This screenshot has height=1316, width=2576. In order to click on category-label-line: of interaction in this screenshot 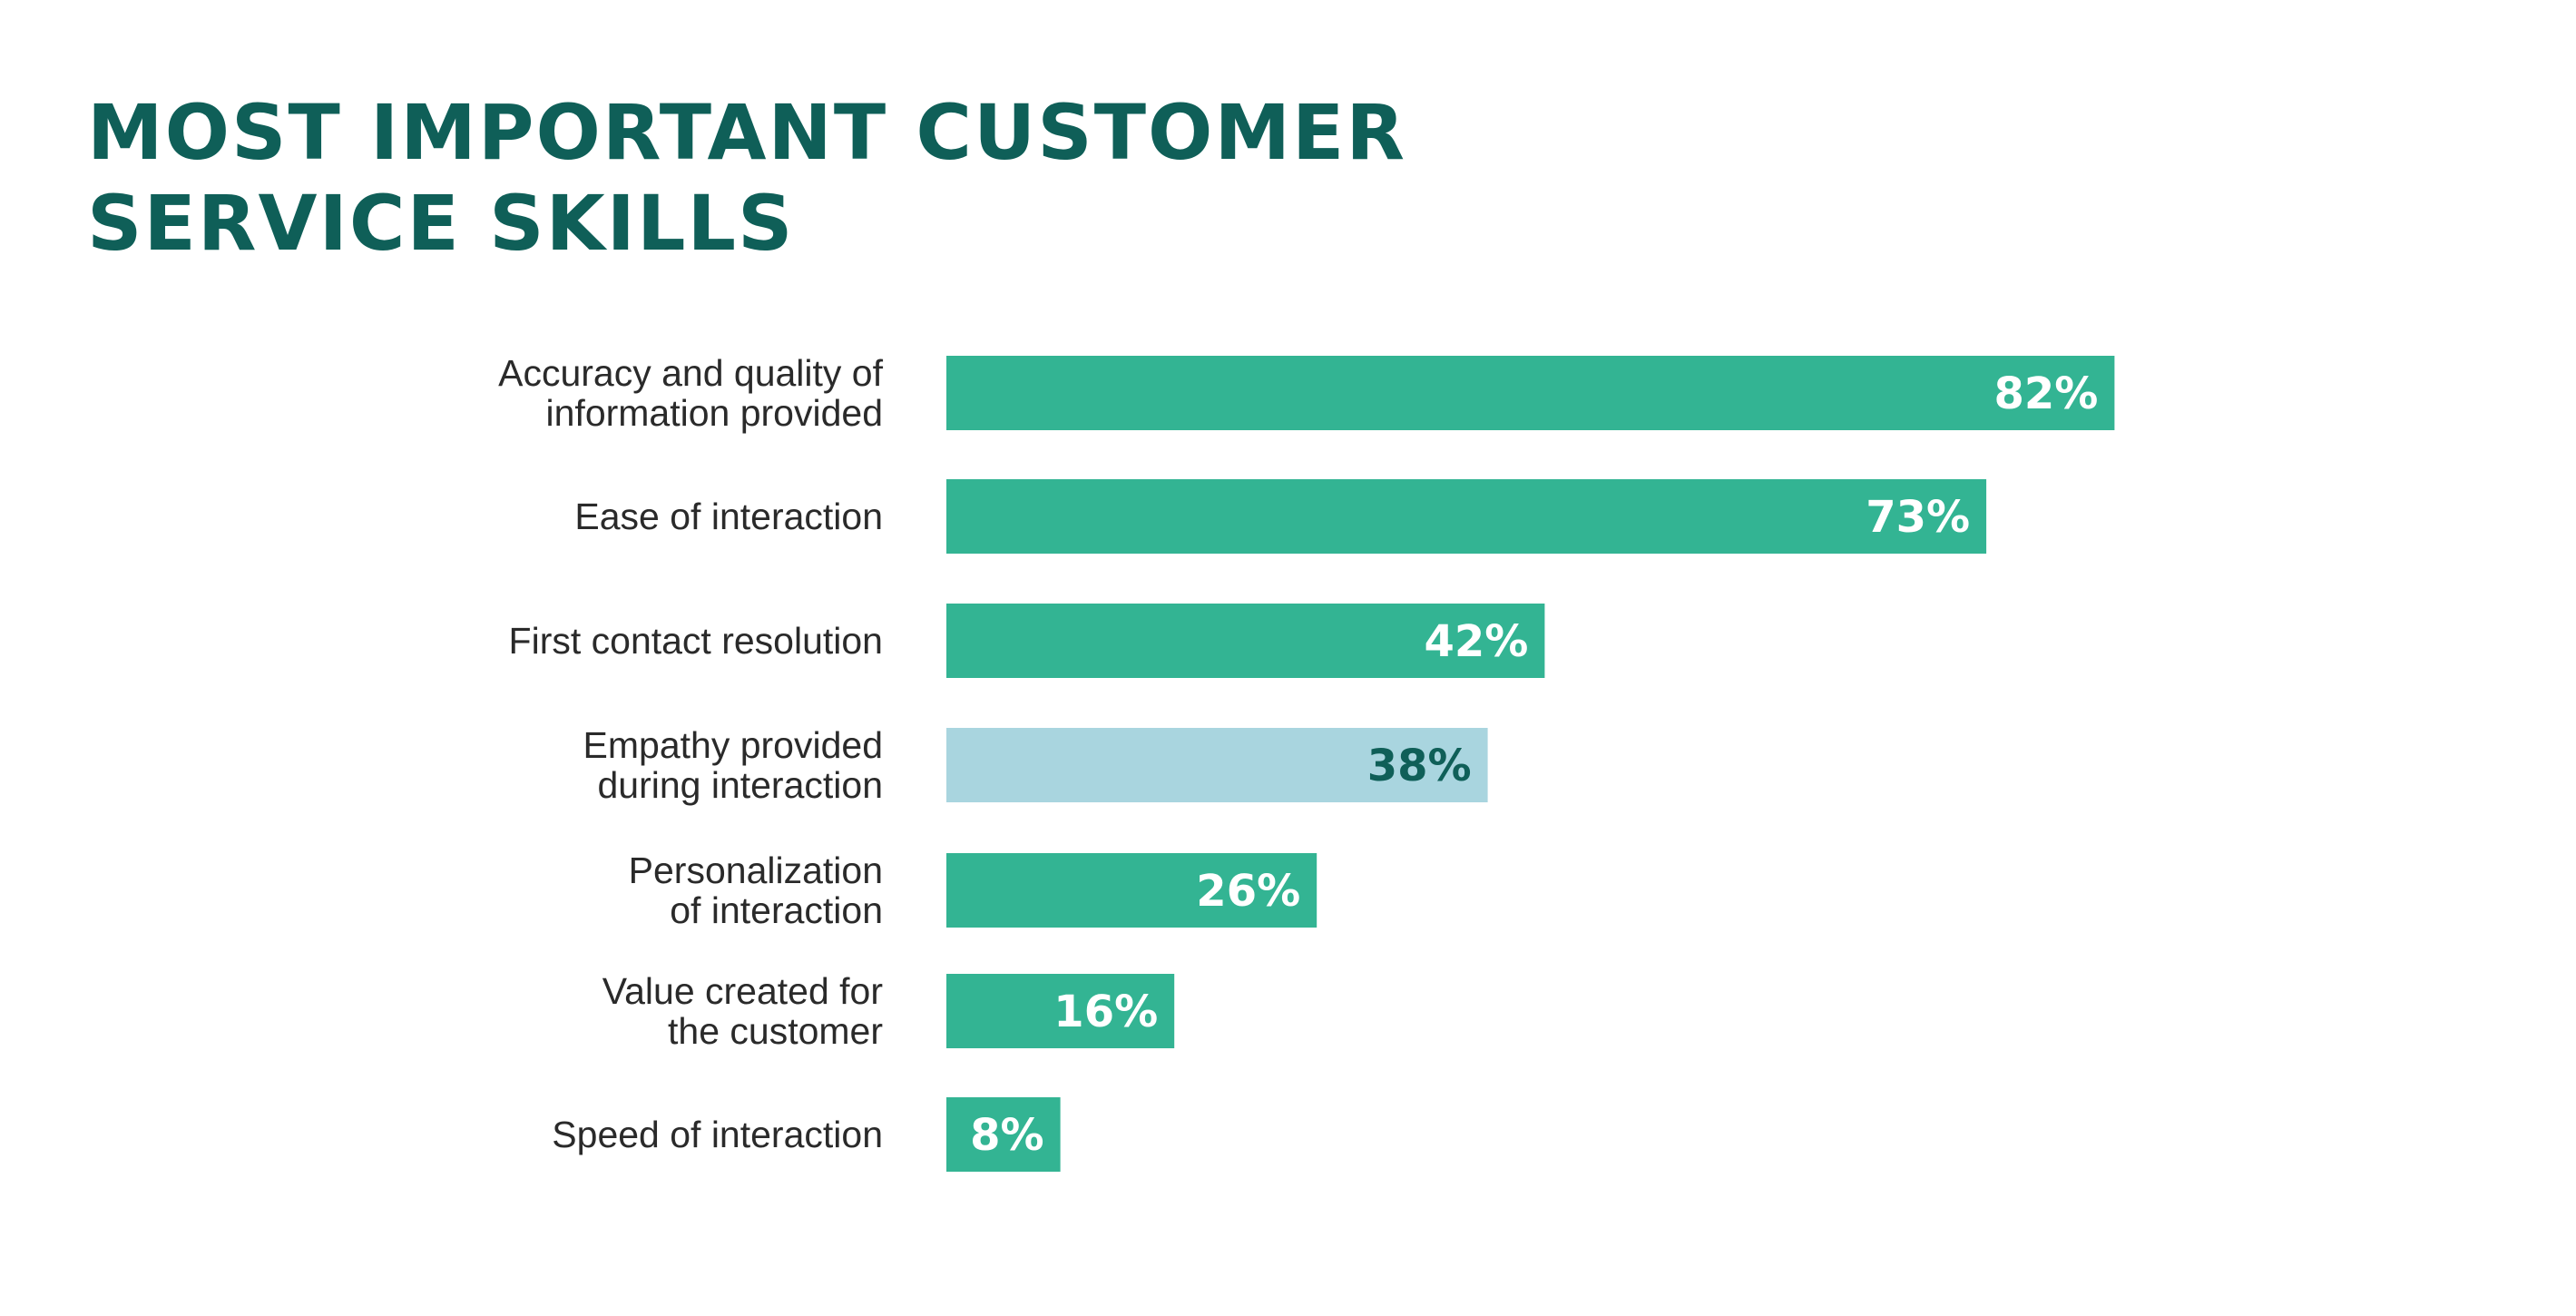, I will do `click(776, 910)`.